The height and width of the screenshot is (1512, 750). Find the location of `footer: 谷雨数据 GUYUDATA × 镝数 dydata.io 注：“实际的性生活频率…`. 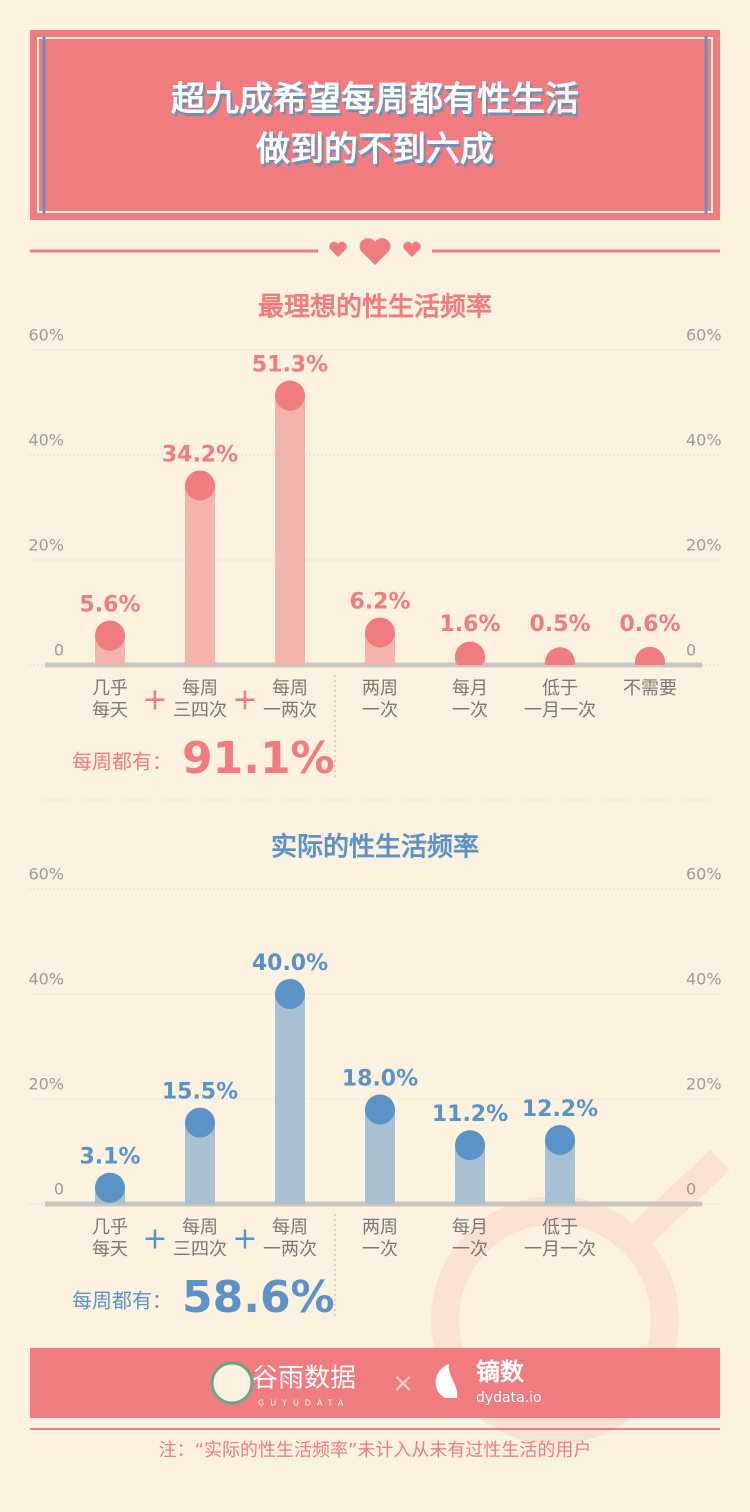

footer: 谷雨数据 GUYUDATA × 镝数 dydata.io 注：“实际的性生活频率… is located at coordinates (375, 1404).